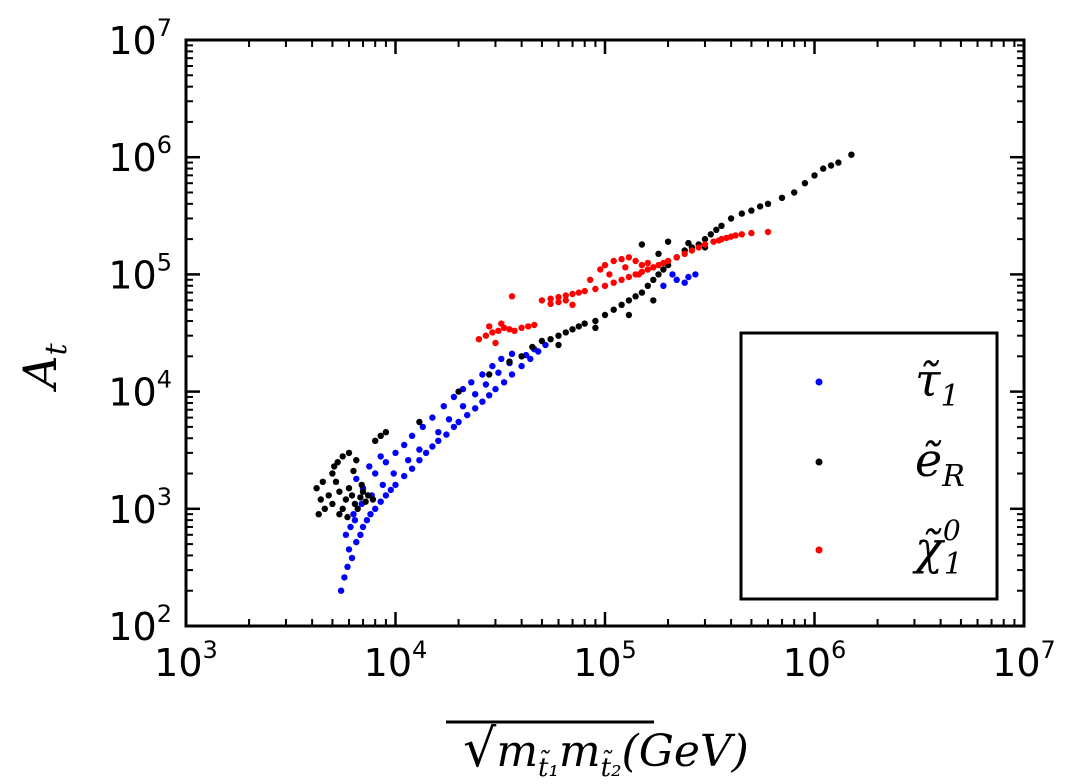 Image resolution: width=1072 pixels, height=784 pixels. I want to click on x-axis-title-m2: m, so click(580, 751).